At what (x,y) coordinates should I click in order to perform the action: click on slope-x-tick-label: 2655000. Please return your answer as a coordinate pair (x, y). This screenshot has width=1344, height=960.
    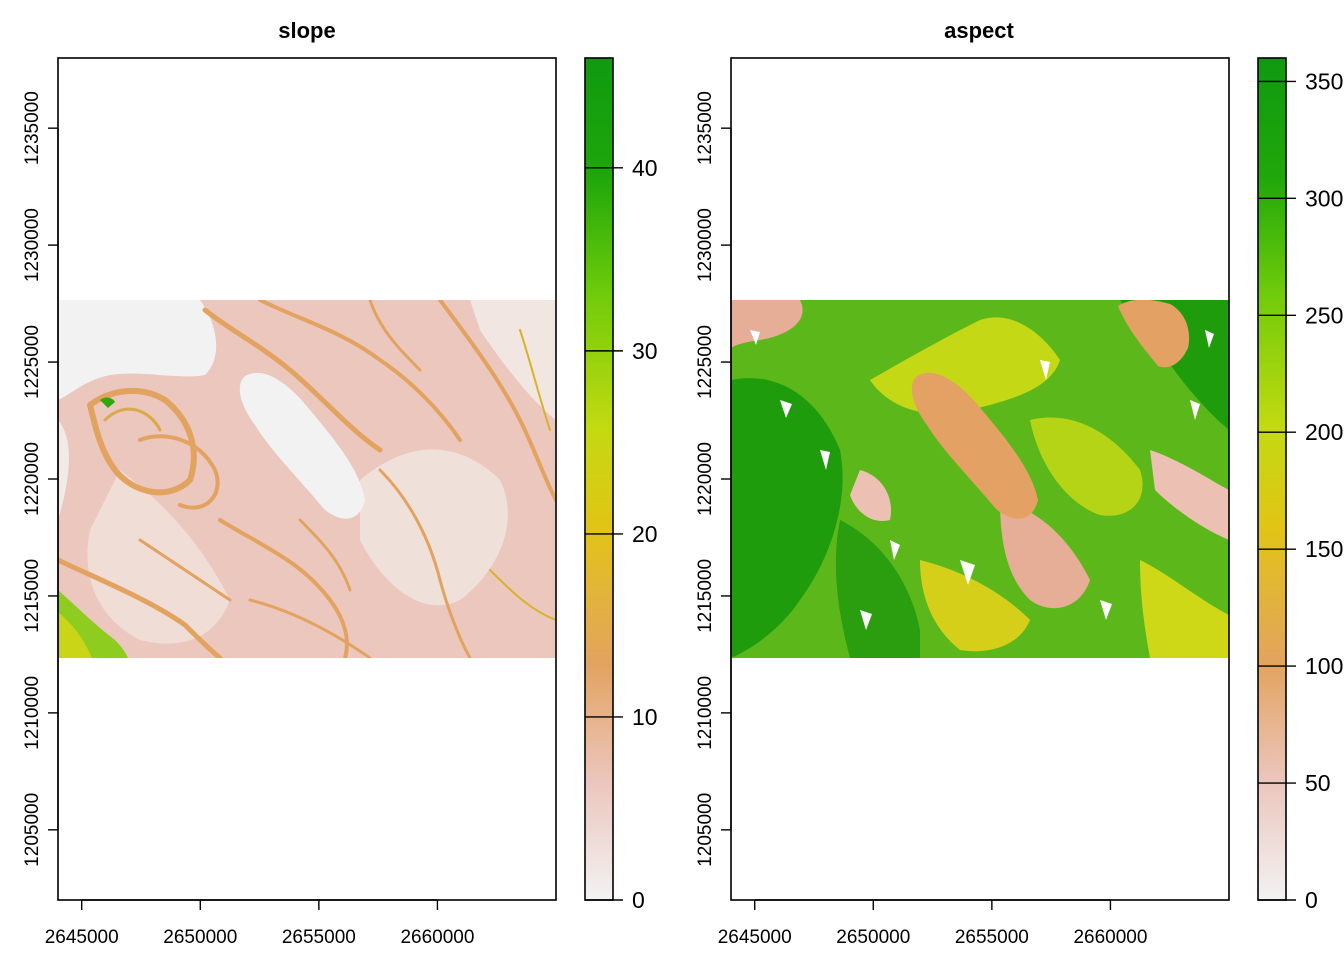
    Looking at the image, I should click on (319, 937).